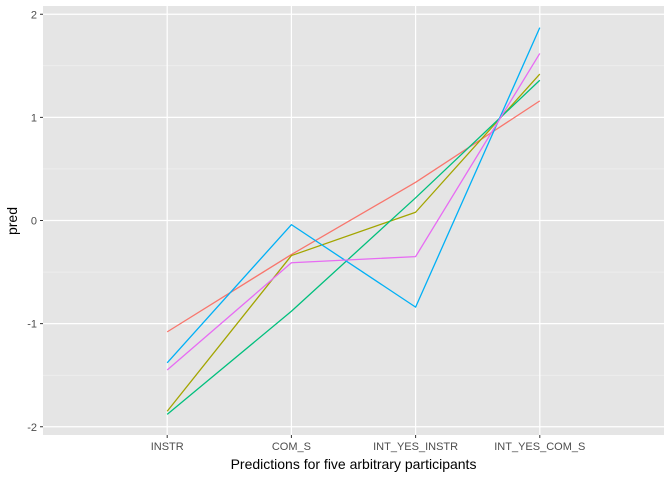 The height and width of the screenshot is (480, 672). Describe the element at coordinates (167, 447) in the screenshot. I see `x-tick-label: INSTR` at that location.